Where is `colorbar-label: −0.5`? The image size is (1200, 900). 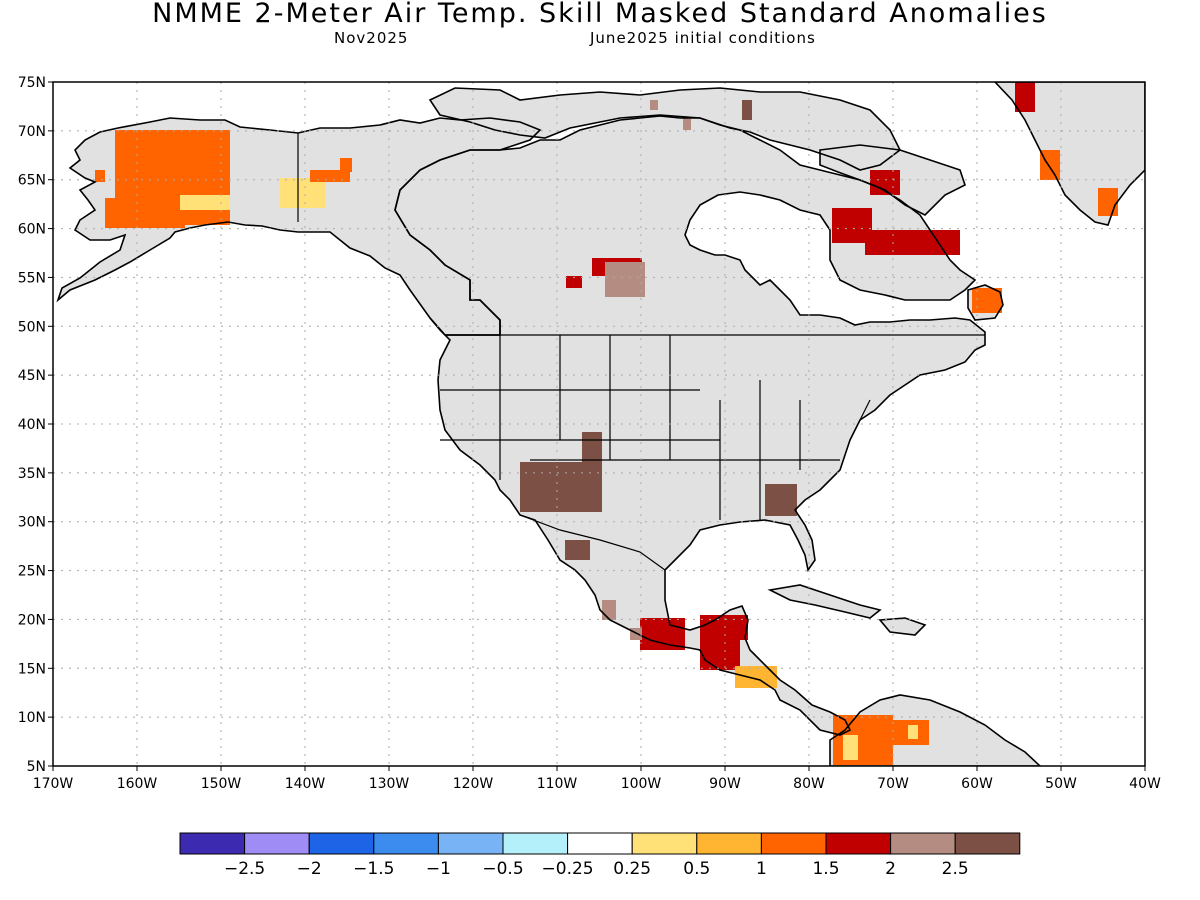 colorbar-label: −0.5 is located at coordinates (502, 869).